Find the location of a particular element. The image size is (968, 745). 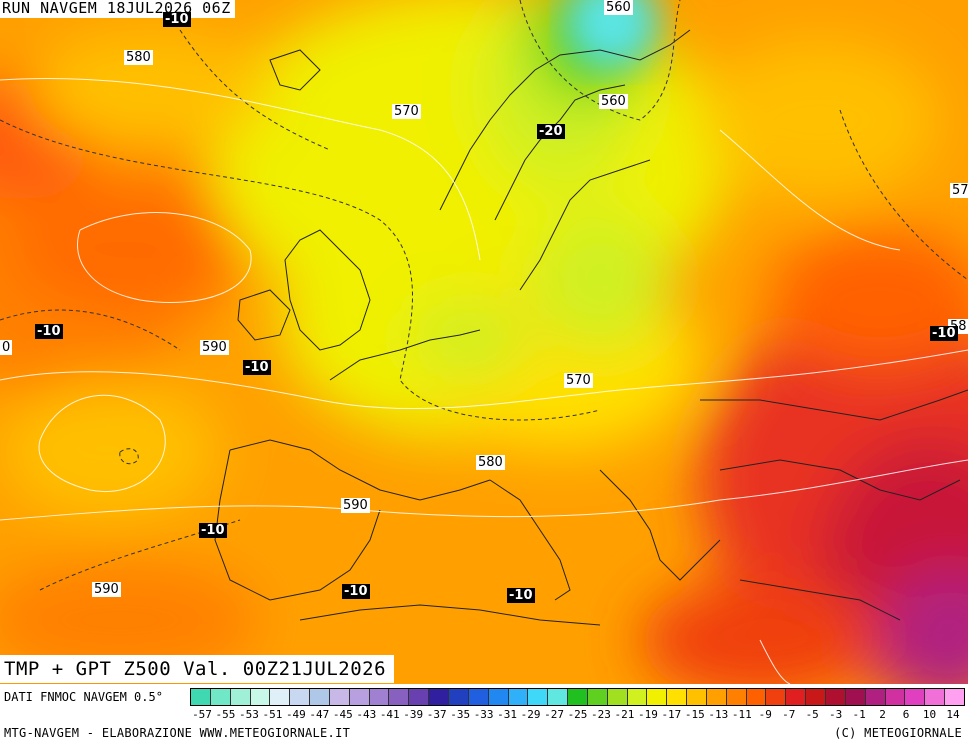

data-source: DATI FNMOC NAVGEM 0.5° is located at coordinates (83, 697).